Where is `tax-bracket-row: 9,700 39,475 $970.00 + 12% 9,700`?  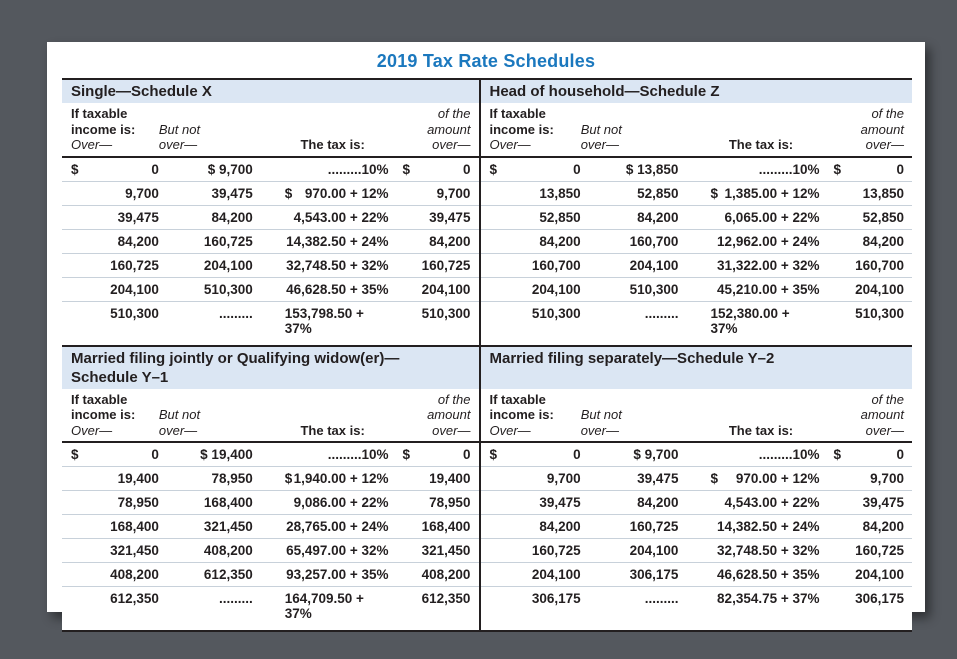
tax-bracket-row: 9,700 39,475 $970.00 + 12% 9,700 is located at coordinates (270, 192).